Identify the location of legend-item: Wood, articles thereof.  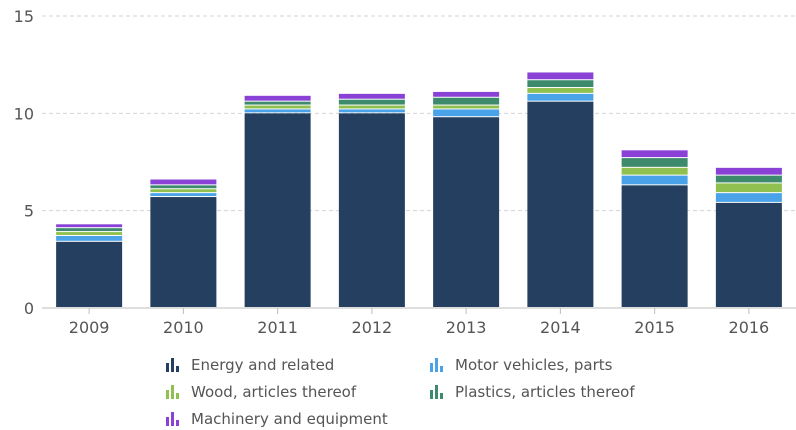
(261, 392).